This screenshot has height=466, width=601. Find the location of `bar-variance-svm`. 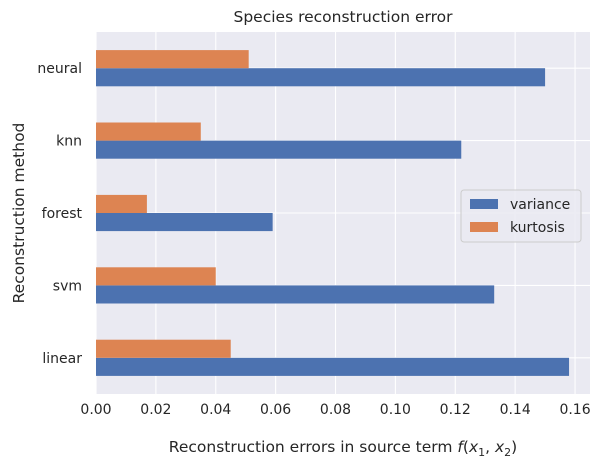

bar-variance-svm is located at coordinates (295, 294).